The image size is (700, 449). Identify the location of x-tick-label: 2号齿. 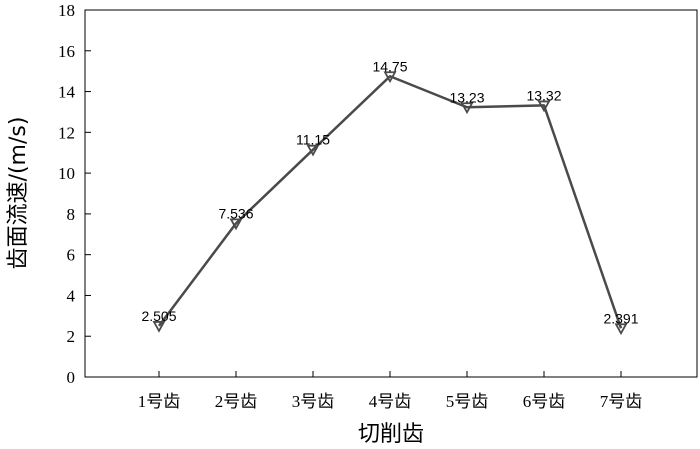
(236, 401).